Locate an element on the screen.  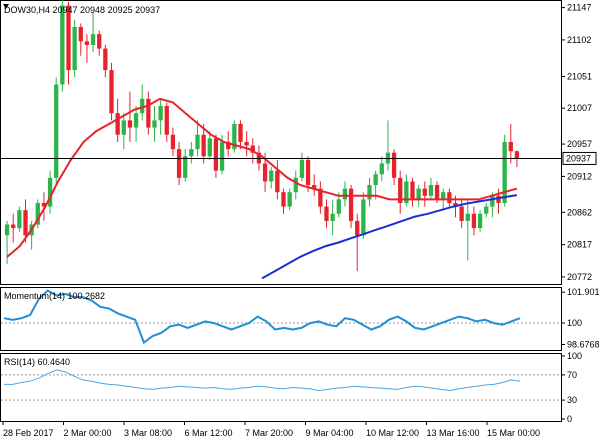
symbol-header: DOW30,H4 20947 20948 20925 20937 is located at coordinates (82, 10).